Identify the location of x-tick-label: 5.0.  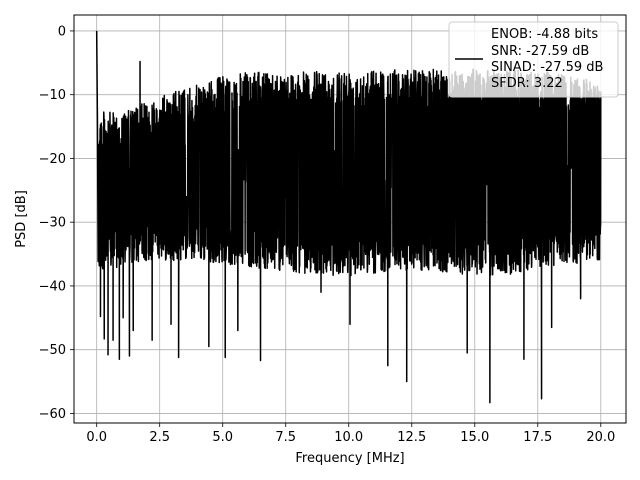
(222, 437).